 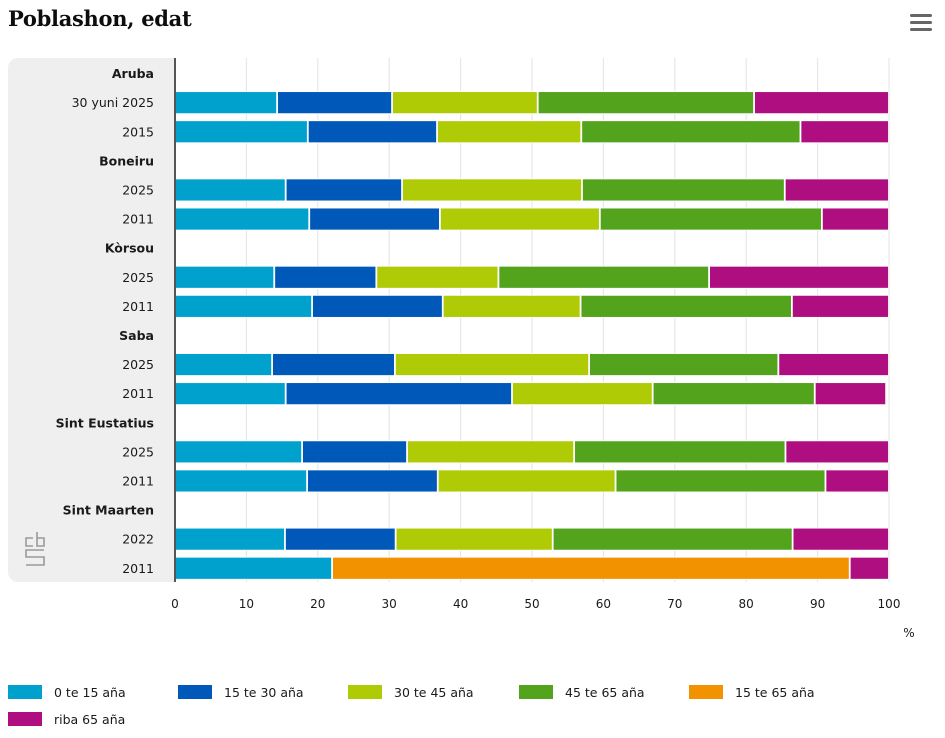 What do you see at coordinates (126, 160) in the screenshot?
I see `group-label: Boneiru` at bounding box center [126, 160].